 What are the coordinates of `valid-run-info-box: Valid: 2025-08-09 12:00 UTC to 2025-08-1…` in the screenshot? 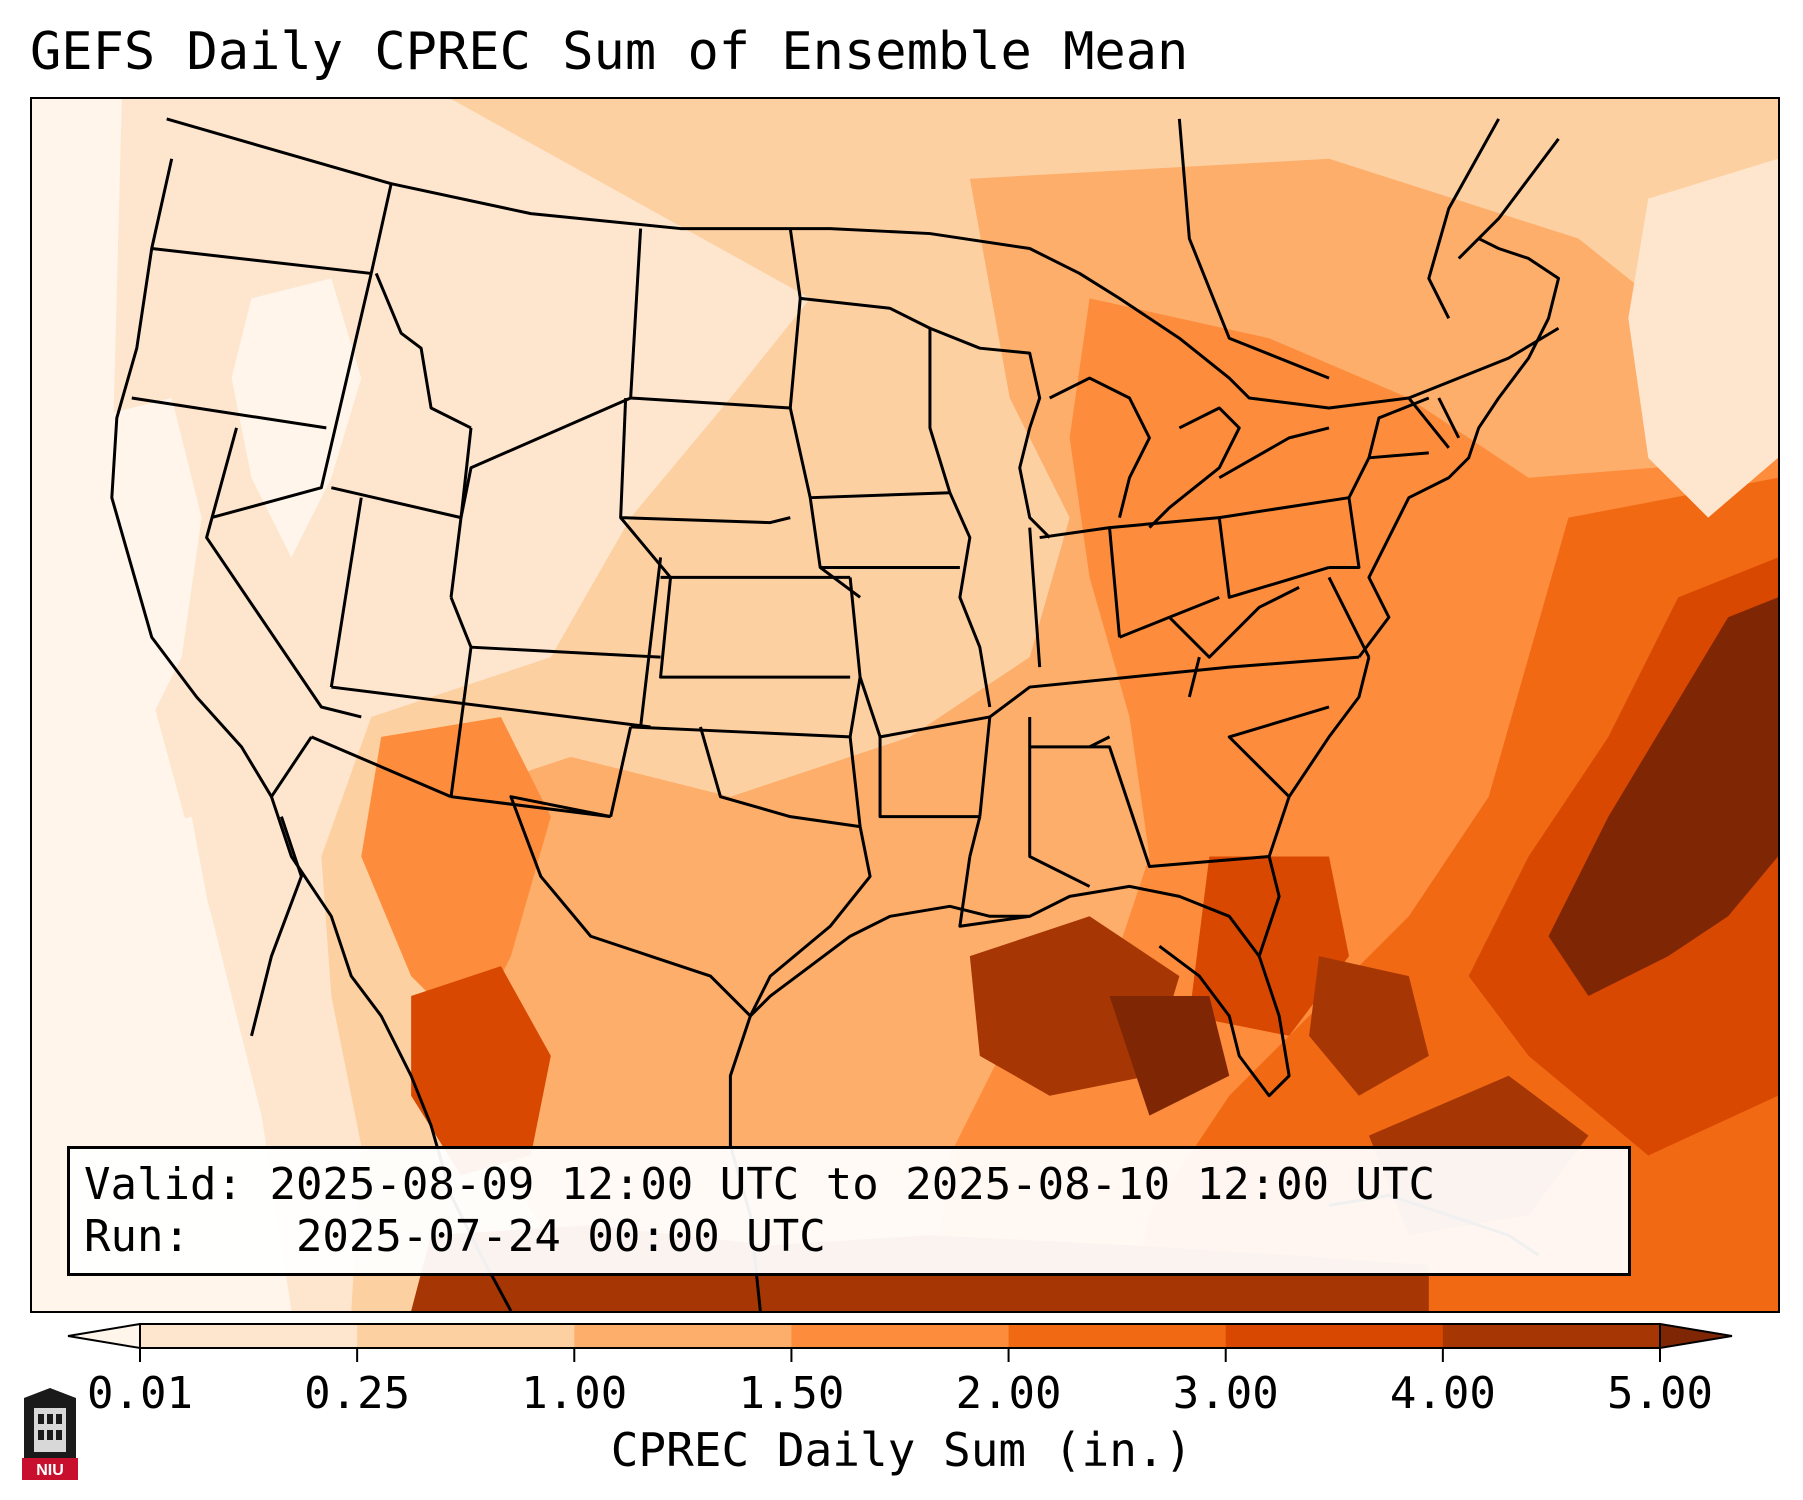 It's located at (849, 1211).